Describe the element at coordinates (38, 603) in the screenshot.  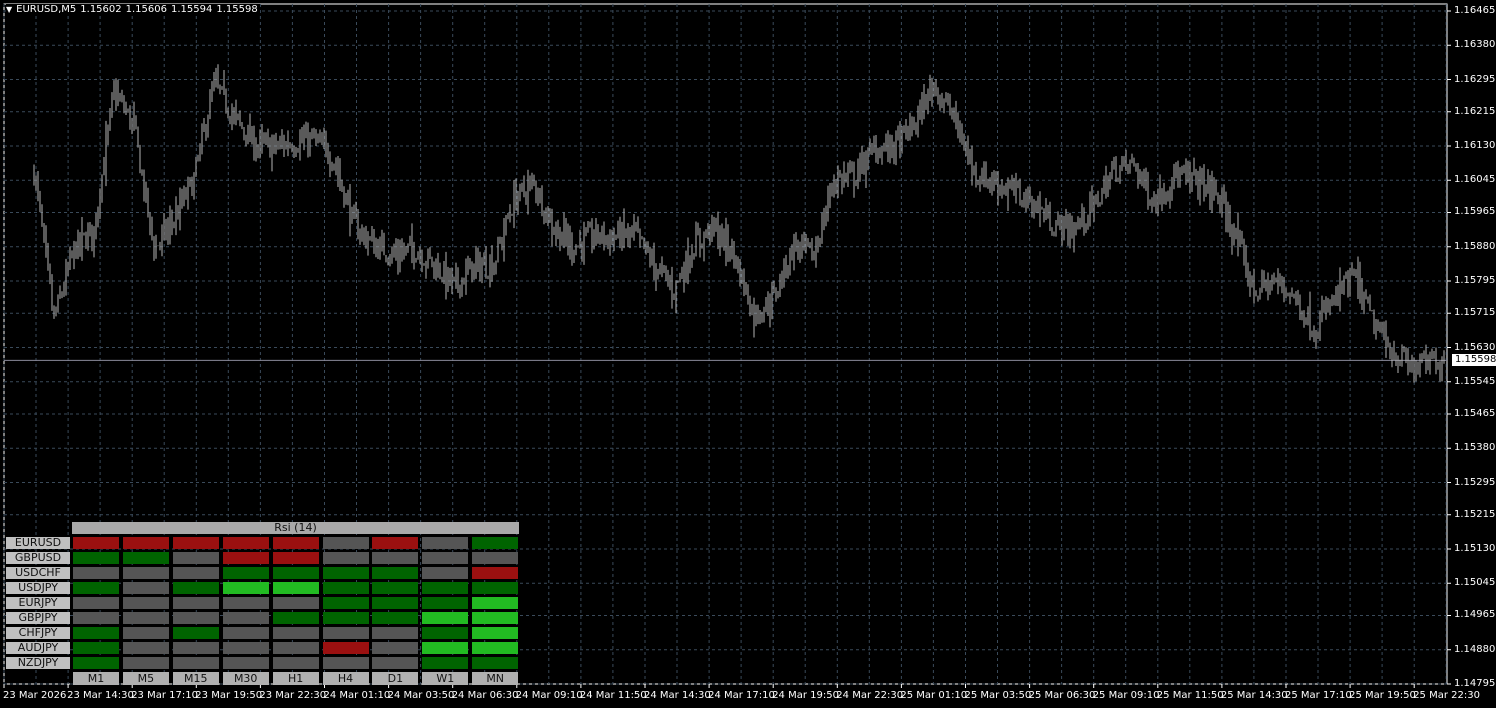
I see `rsi-symbol-label: EURJPY` at that location.